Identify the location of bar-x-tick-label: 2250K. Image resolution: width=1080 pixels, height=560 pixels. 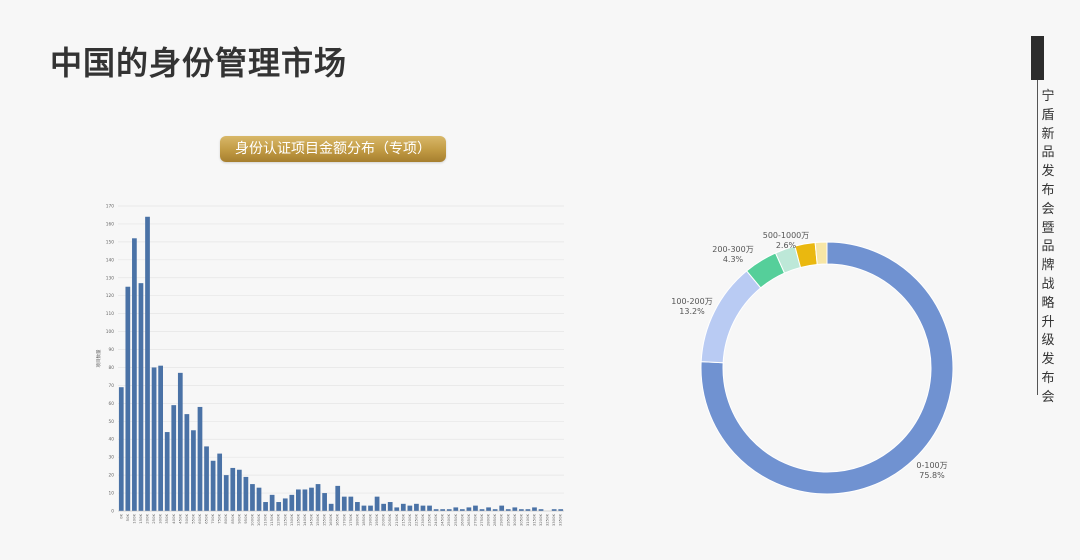
(415, 519).